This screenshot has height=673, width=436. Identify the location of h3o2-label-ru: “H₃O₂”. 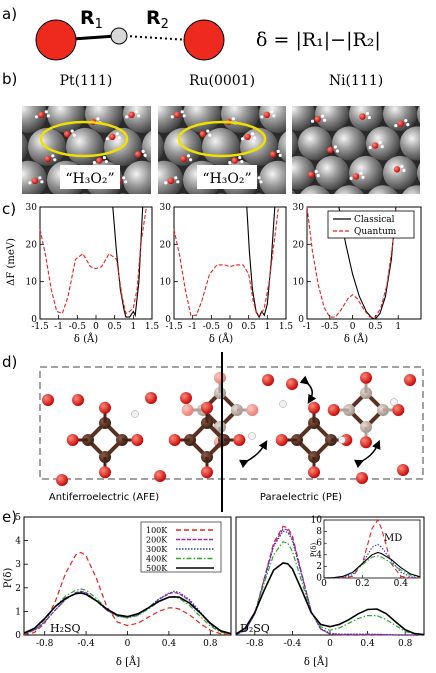
(226, 179).